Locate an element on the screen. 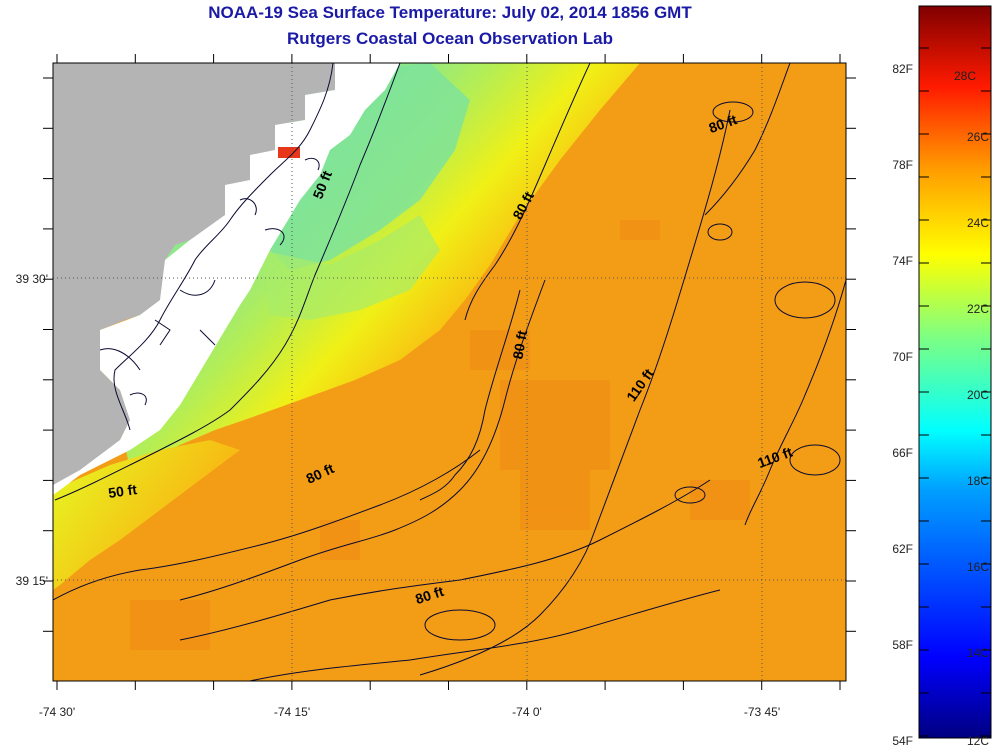 Image resolution: width=1000 pixels, height=754 pixels. y-tick-label: 39 15' is located at coordinates (32, 581).